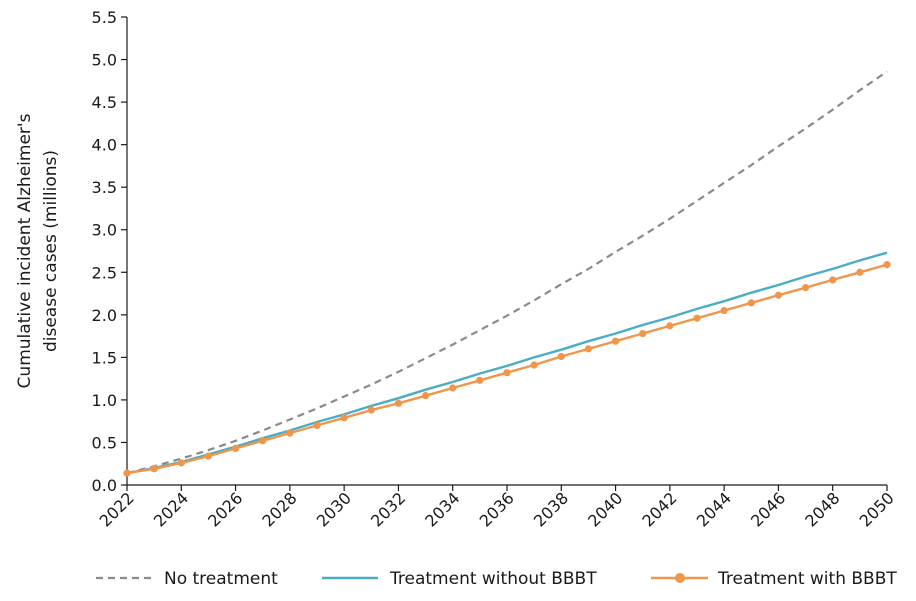  I want to click on x-tick-label: 2030, so click(334, 509).